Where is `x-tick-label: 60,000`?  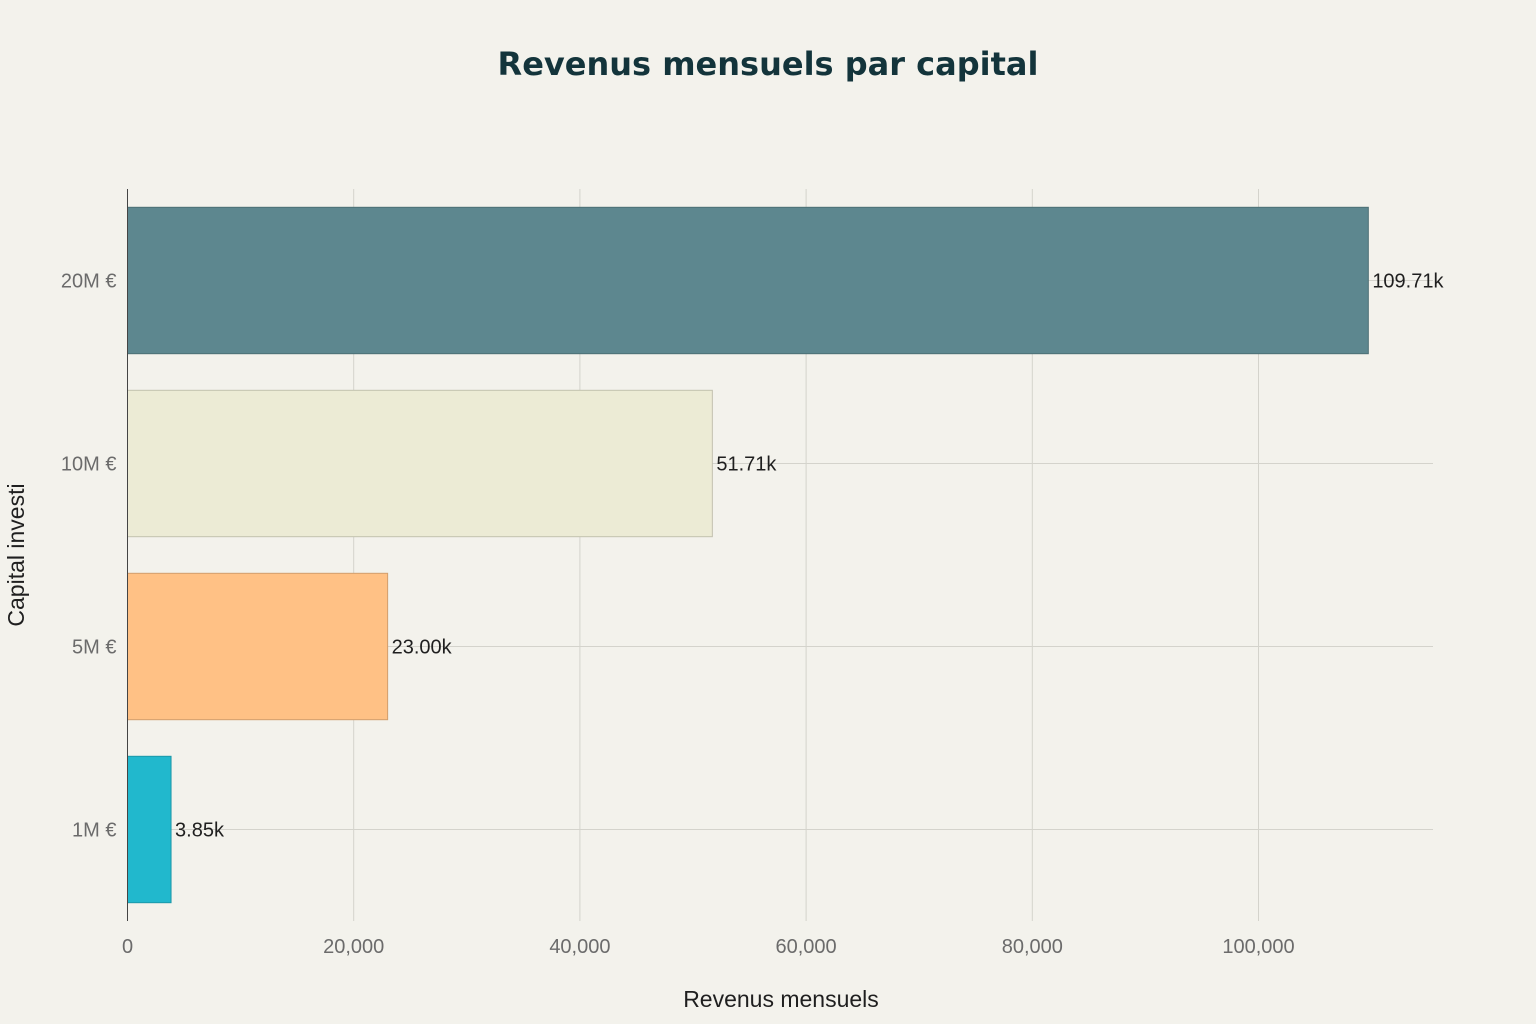
x-tick-label: 60,000 is located at coordinates (806, 947).